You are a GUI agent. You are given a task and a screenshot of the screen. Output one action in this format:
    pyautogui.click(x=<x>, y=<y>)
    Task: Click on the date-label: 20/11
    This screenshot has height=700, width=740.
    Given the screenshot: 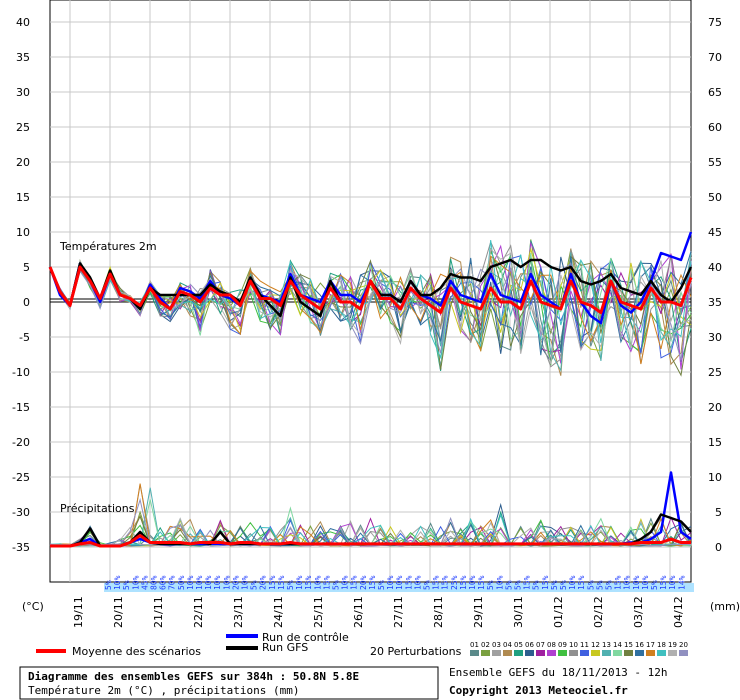 What is the action you would take?
    pyautogui.click(x=118, y=612)
    